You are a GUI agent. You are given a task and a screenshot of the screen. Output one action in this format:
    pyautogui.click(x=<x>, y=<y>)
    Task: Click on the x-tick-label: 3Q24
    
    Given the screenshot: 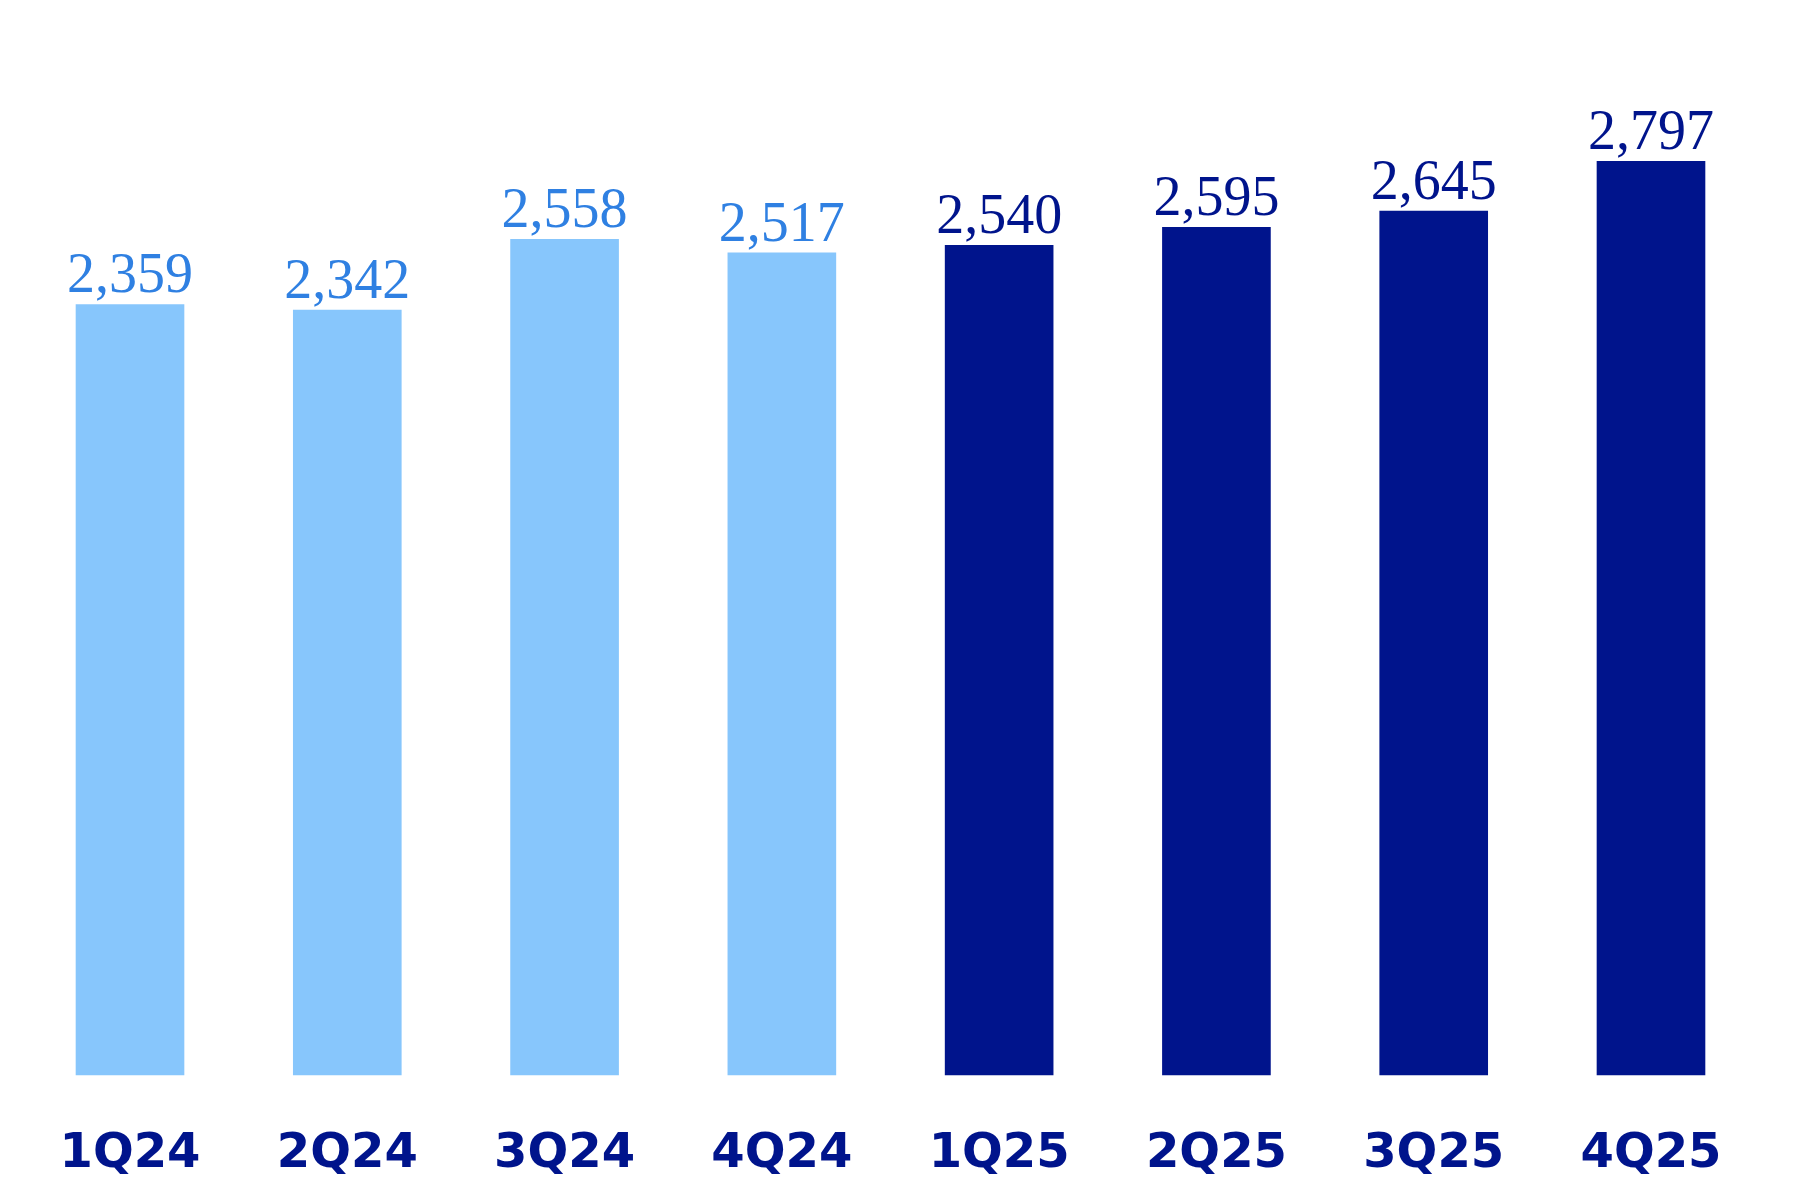 What is the action you would take?
    pyautogui.click(x=565, y=1149)
    